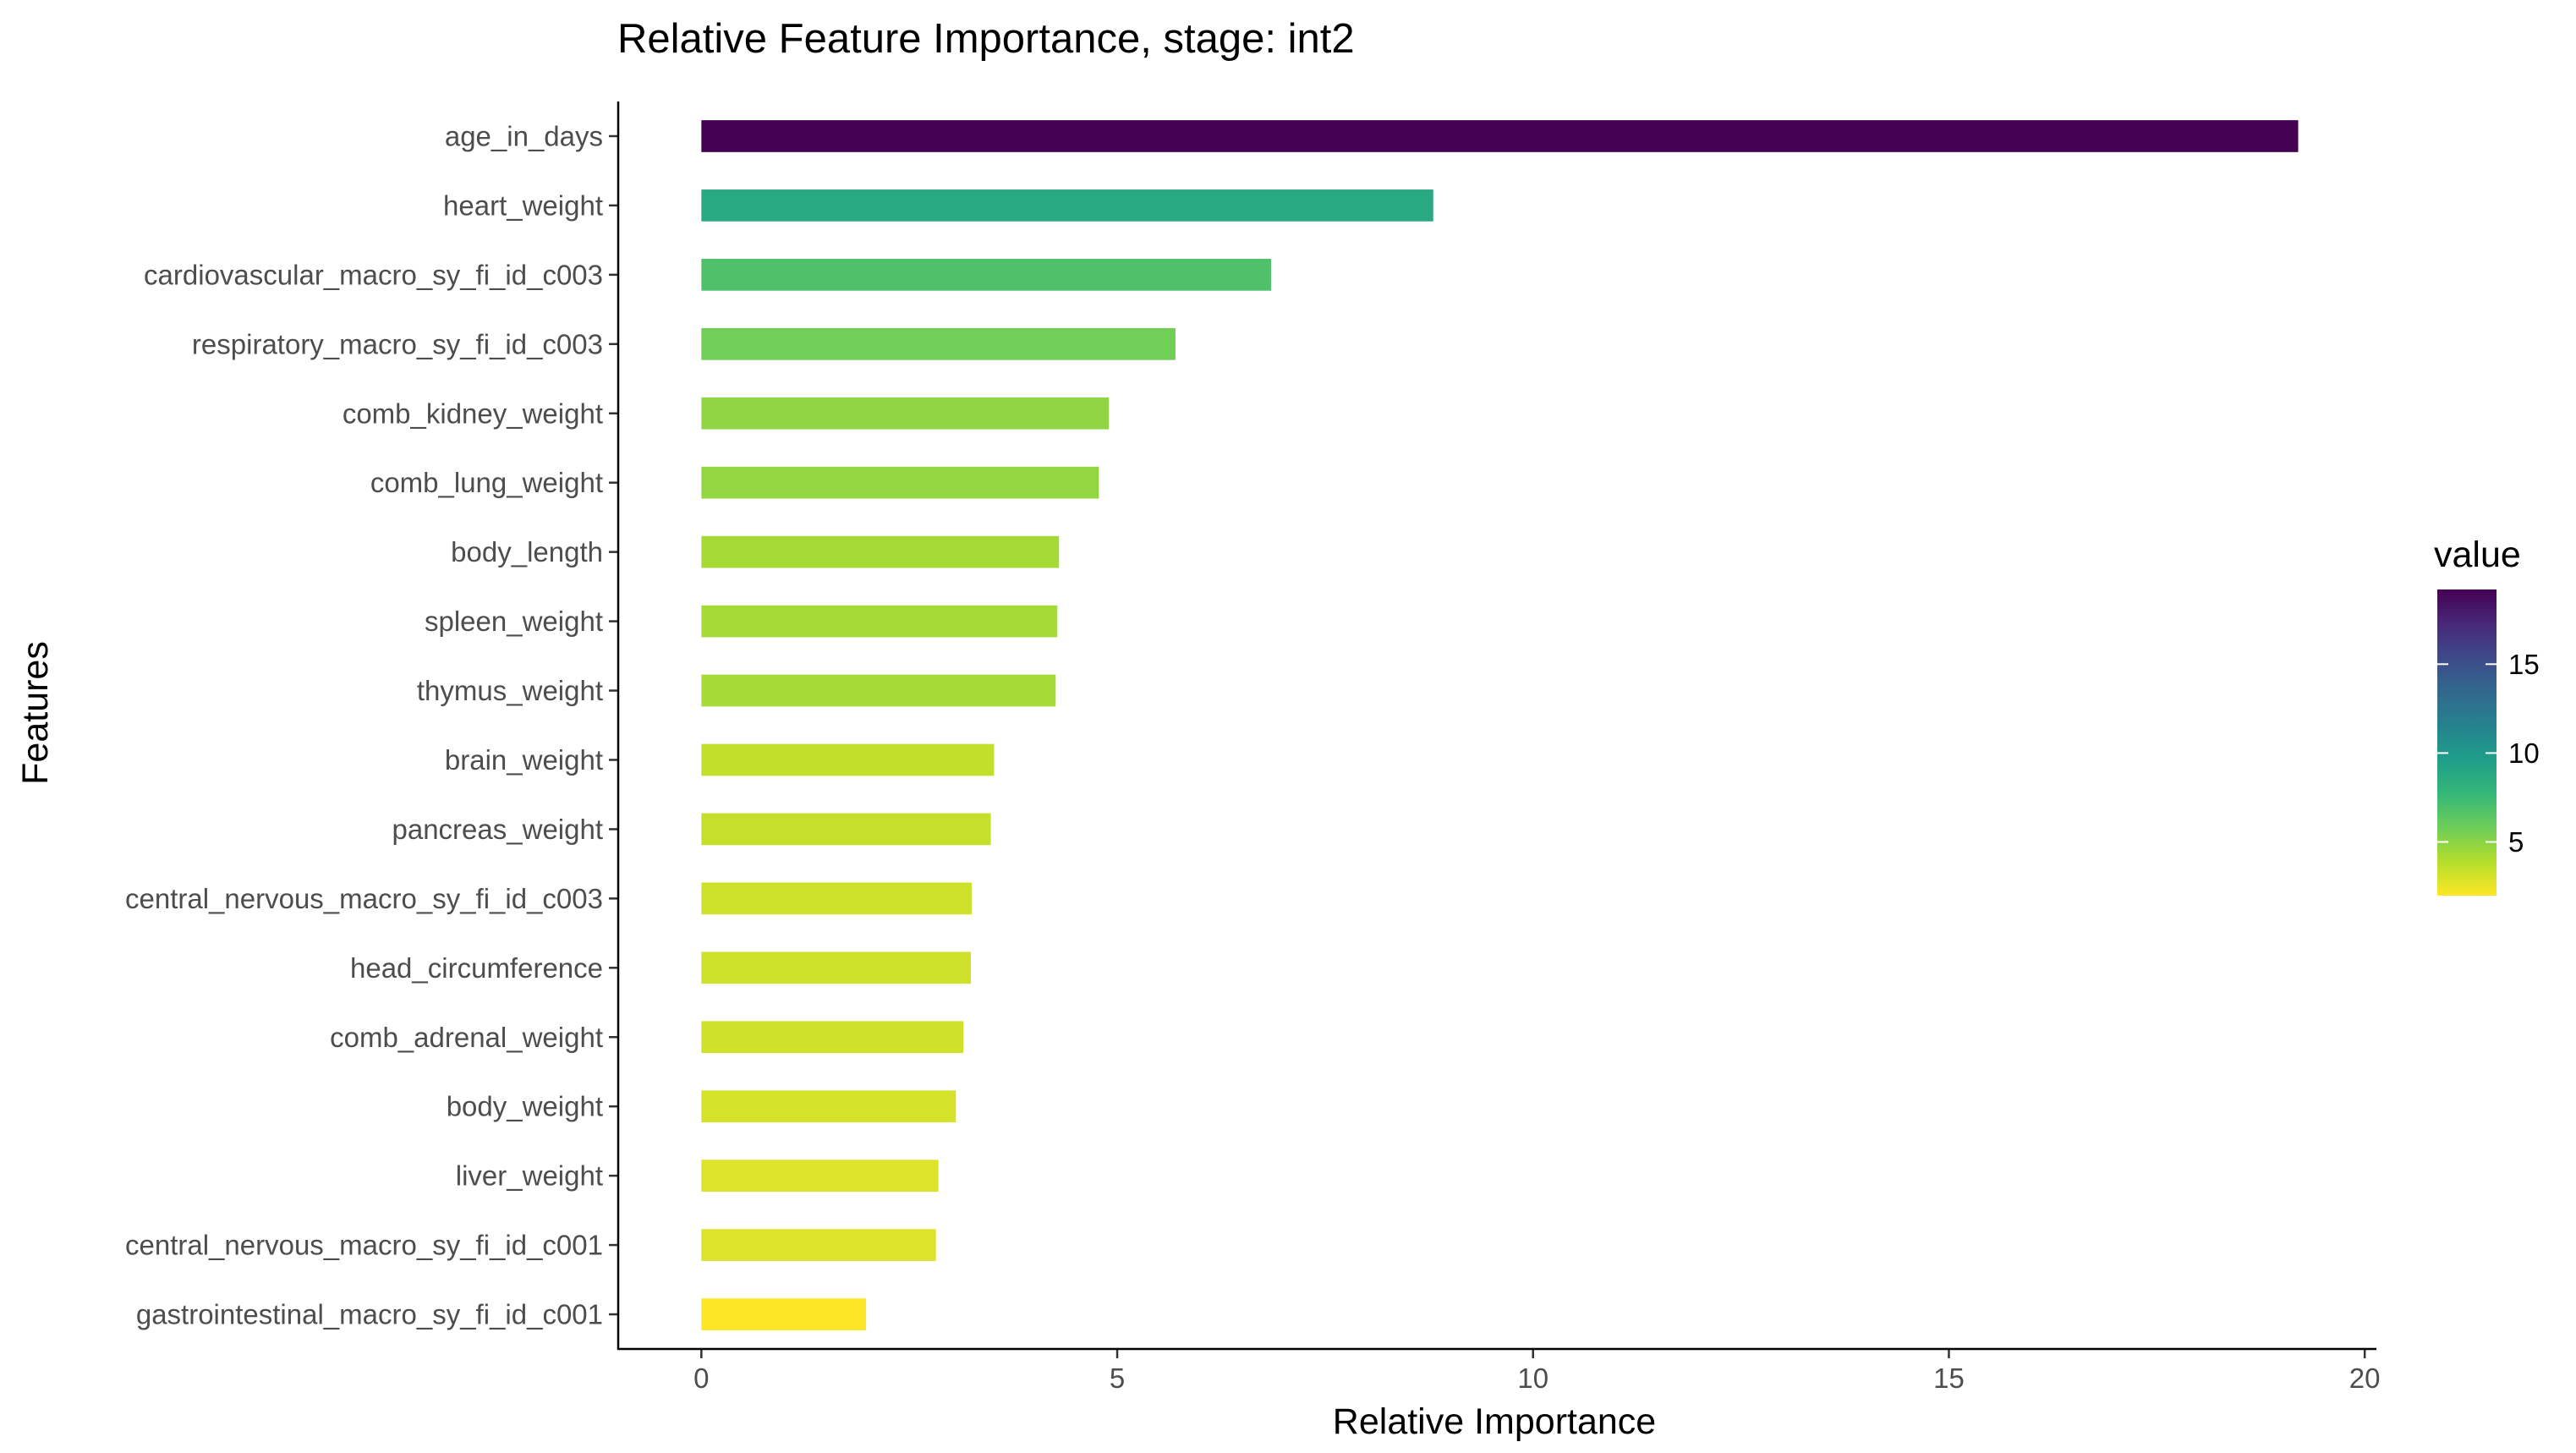 The width and height of the screenshot is (2576, 1453). I want to click on x-tick-label: 10, so click(1532, 1378).